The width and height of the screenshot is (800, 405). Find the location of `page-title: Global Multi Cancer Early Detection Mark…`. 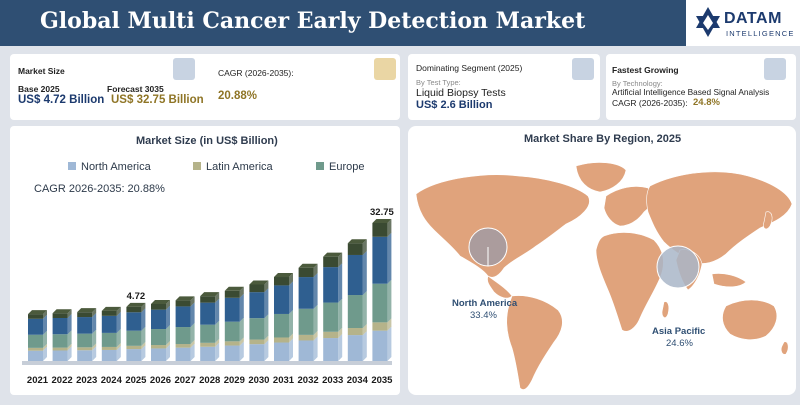

page-title: Global Multi Cancer Early Detection Mark… is located at coordinates (313, 21).